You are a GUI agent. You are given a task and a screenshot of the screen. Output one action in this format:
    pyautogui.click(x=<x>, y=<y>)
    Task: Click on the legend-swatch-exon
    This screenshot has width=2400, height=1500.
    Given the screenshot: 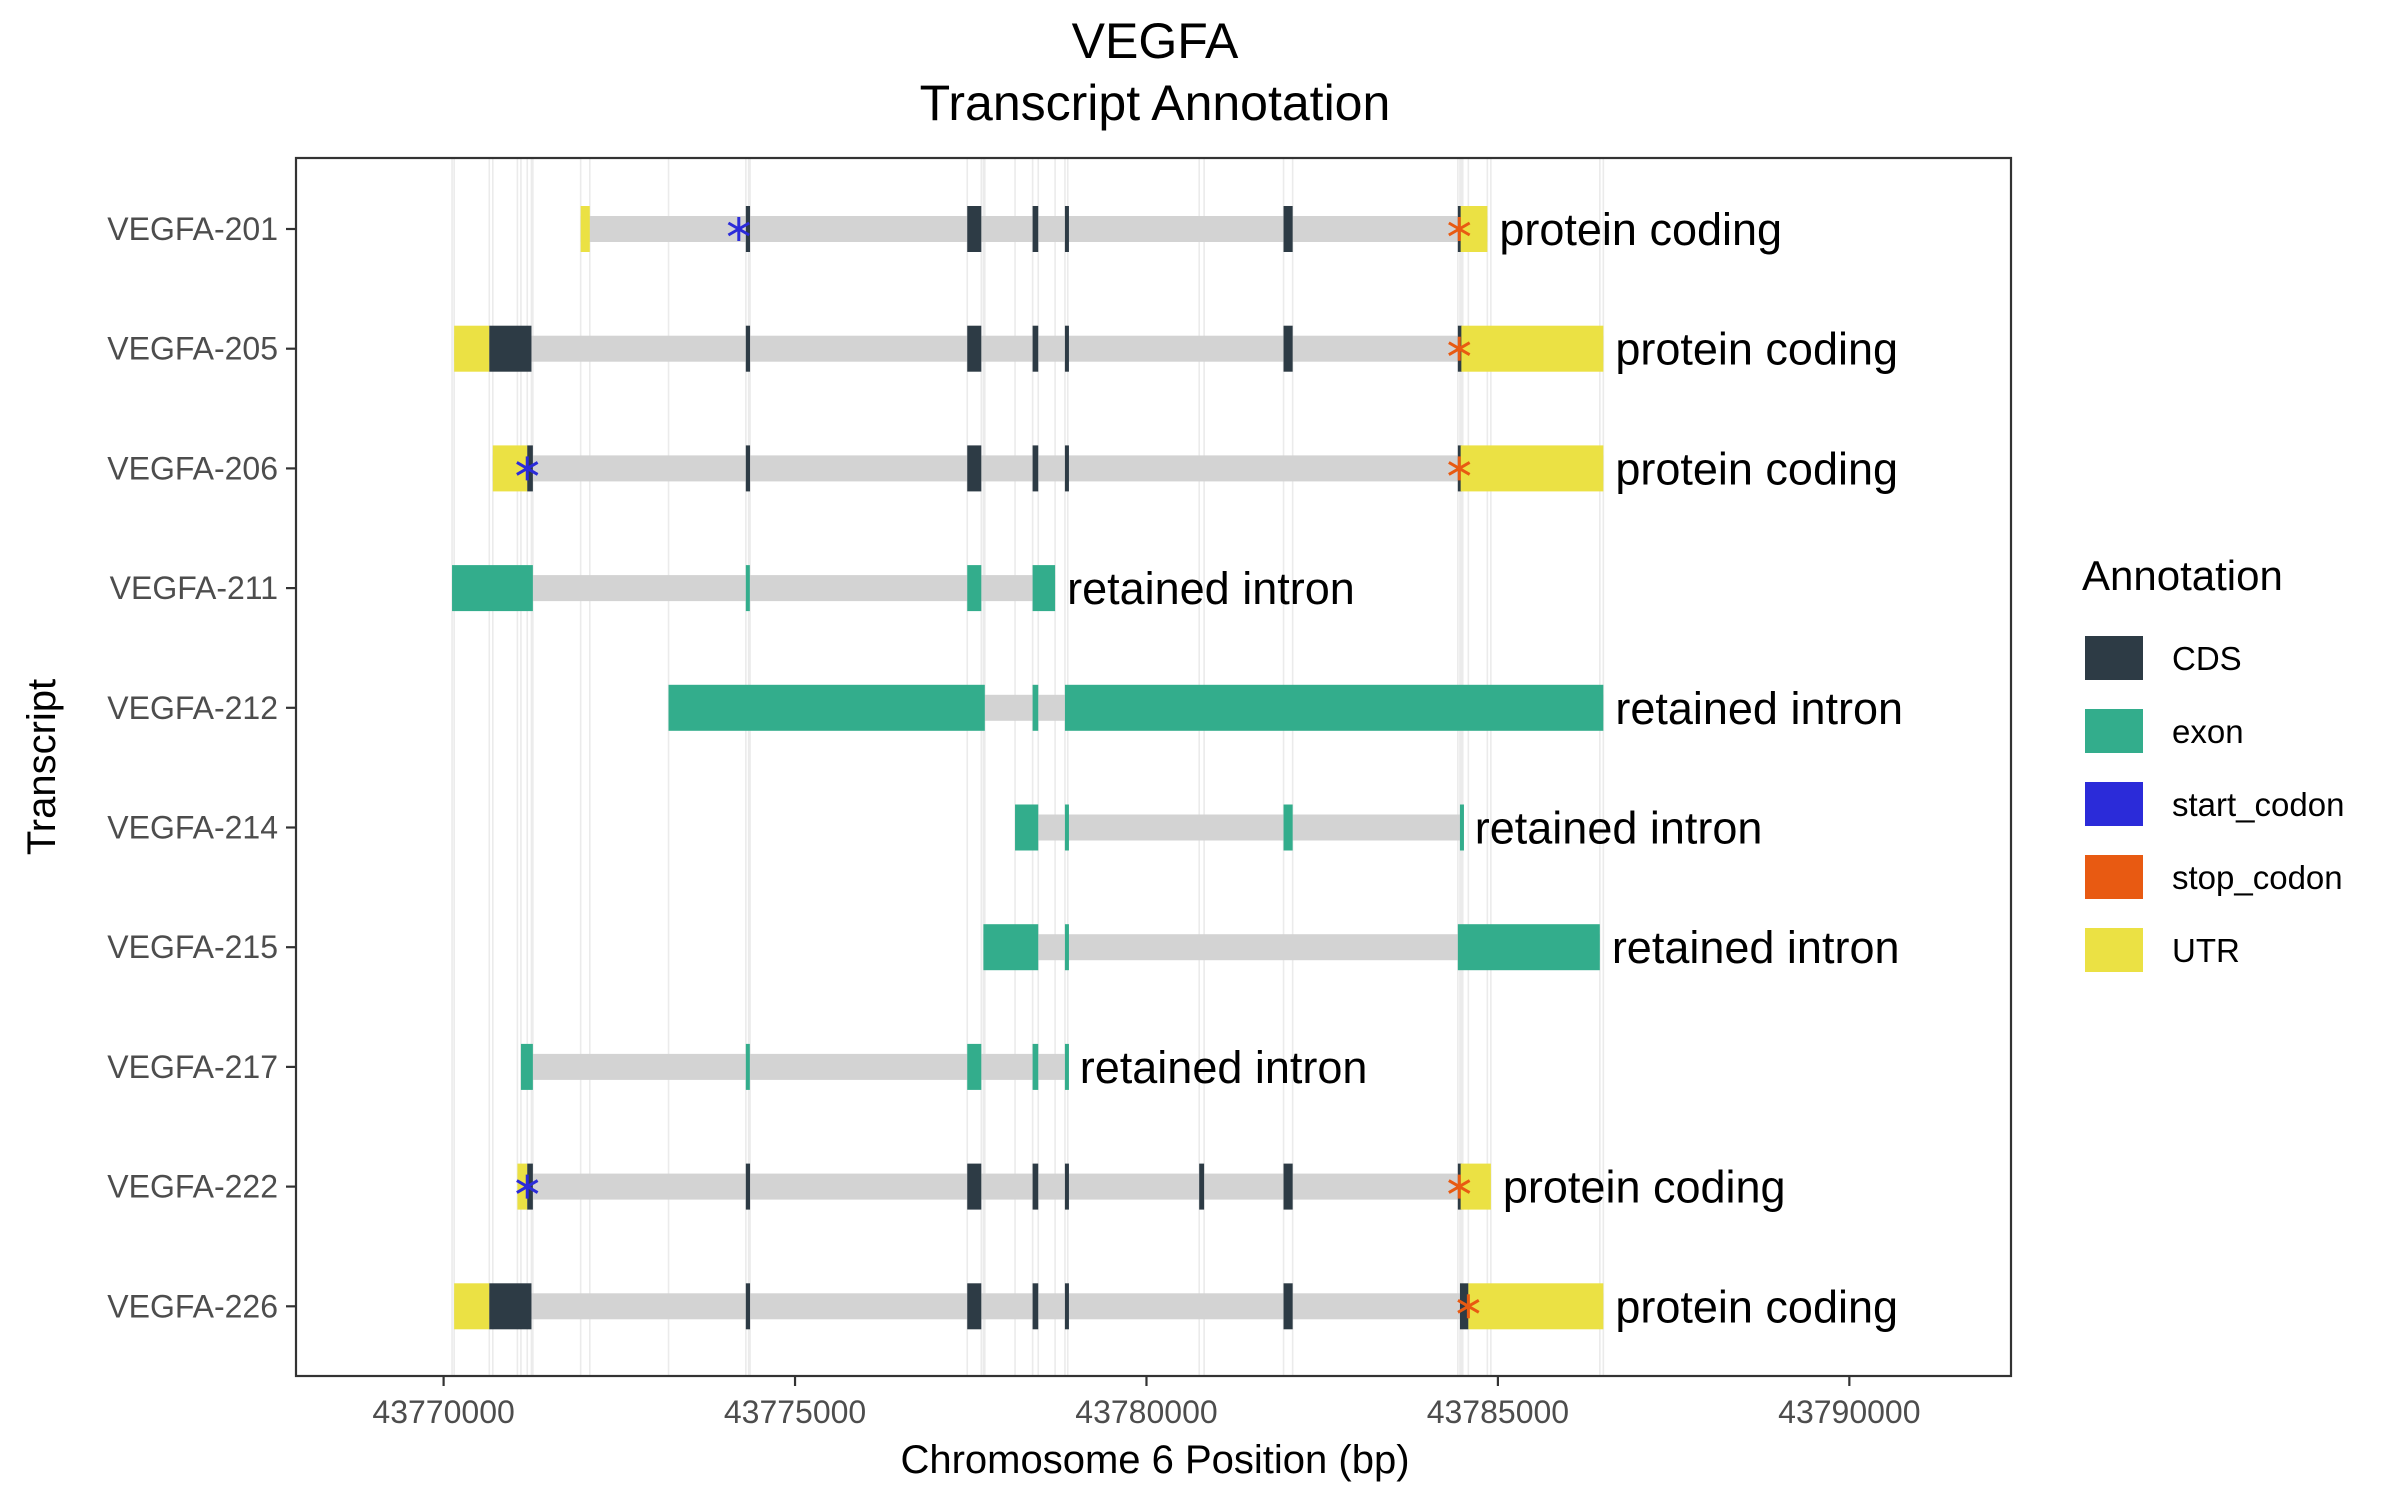 What is the action you would take?
    pyautogui.click(x=2114, y=731)
    